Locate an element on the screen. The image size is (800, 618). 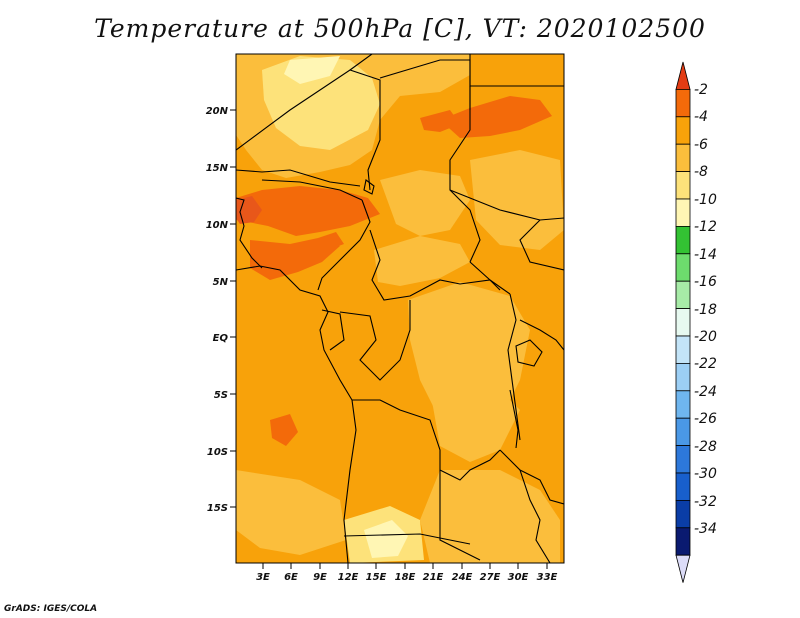
field-warm-libya is located at coordinates (440, 121).